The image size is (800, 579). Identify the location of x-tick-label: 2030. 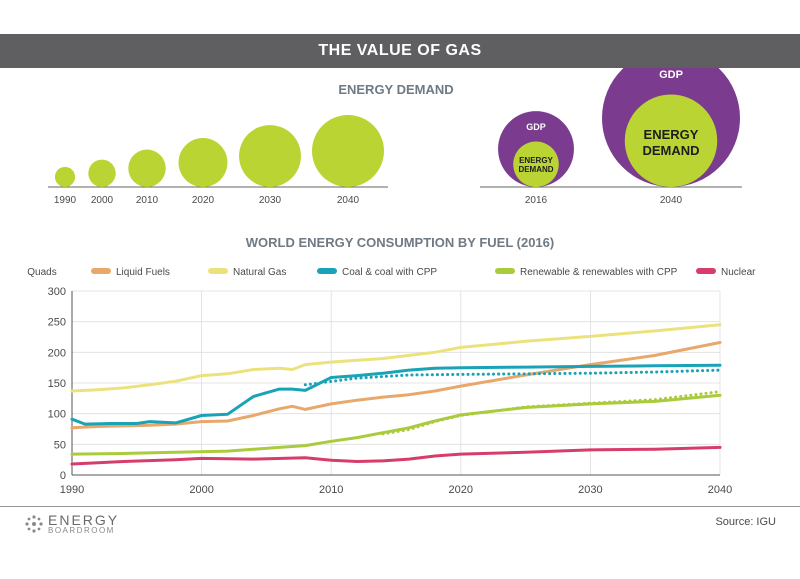
(590, 490).